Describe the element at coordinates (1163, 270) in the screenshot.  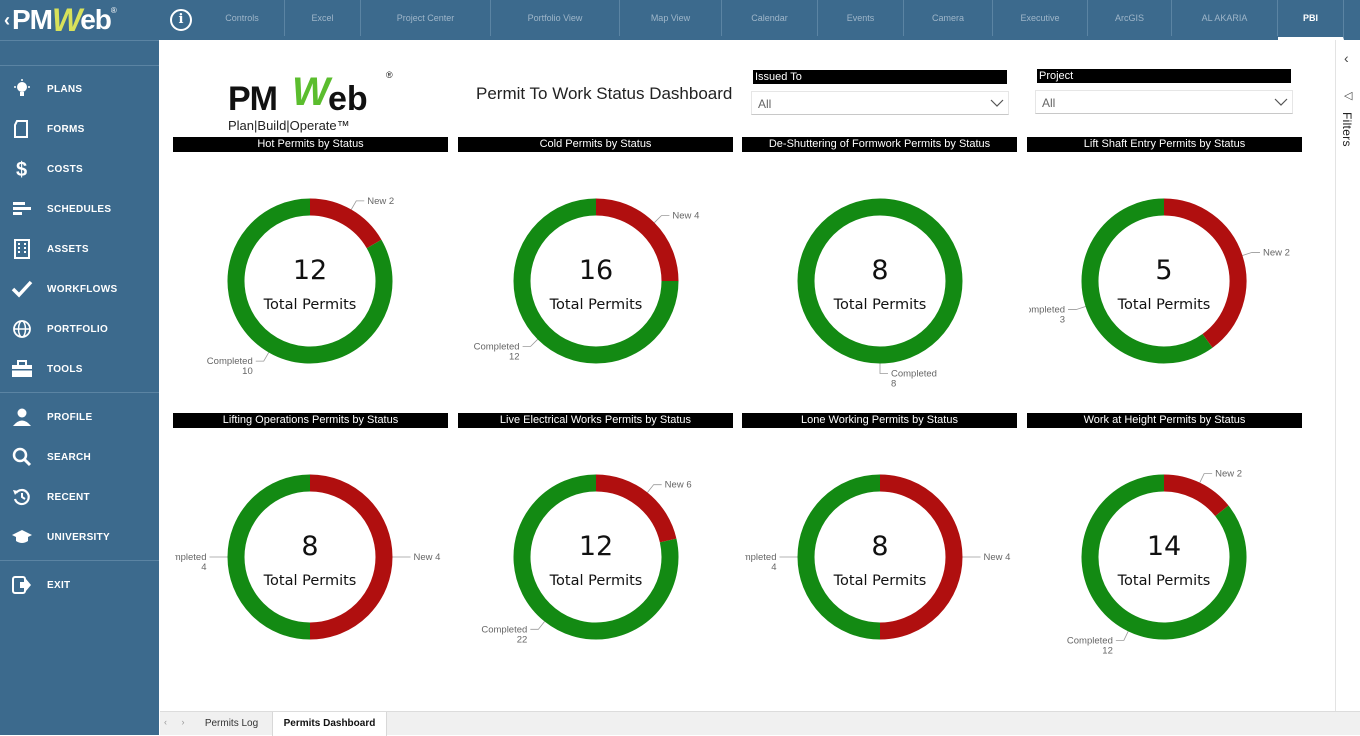
I see `total-permits-value: 5` at that location.